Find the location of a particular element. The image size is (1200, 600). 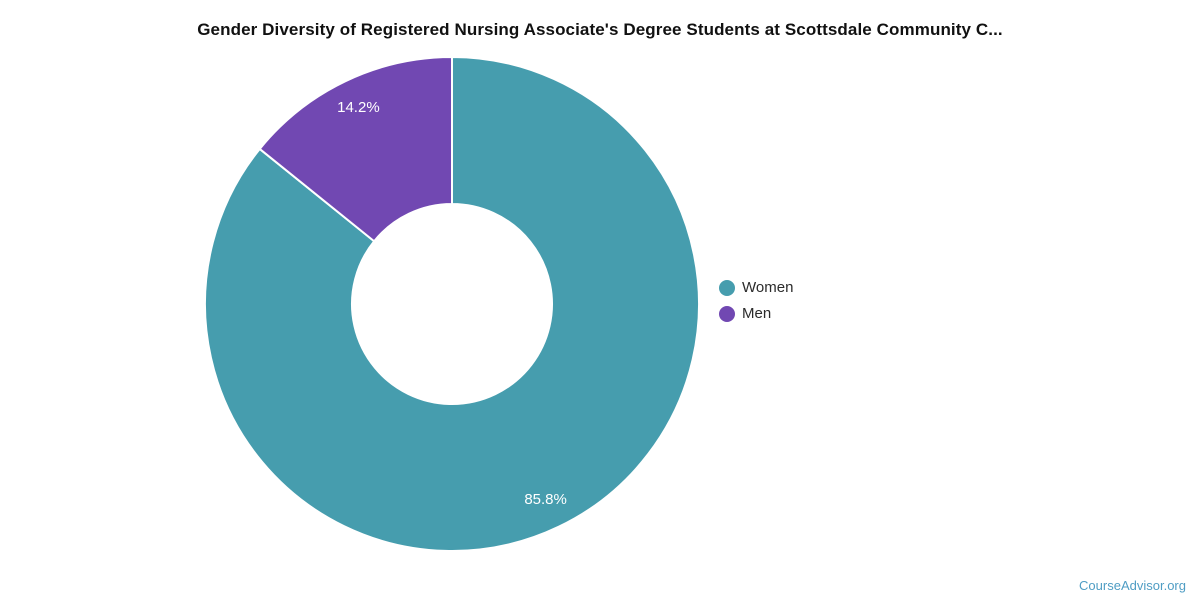

legend: Women Men is located at coordinates (756, 300).